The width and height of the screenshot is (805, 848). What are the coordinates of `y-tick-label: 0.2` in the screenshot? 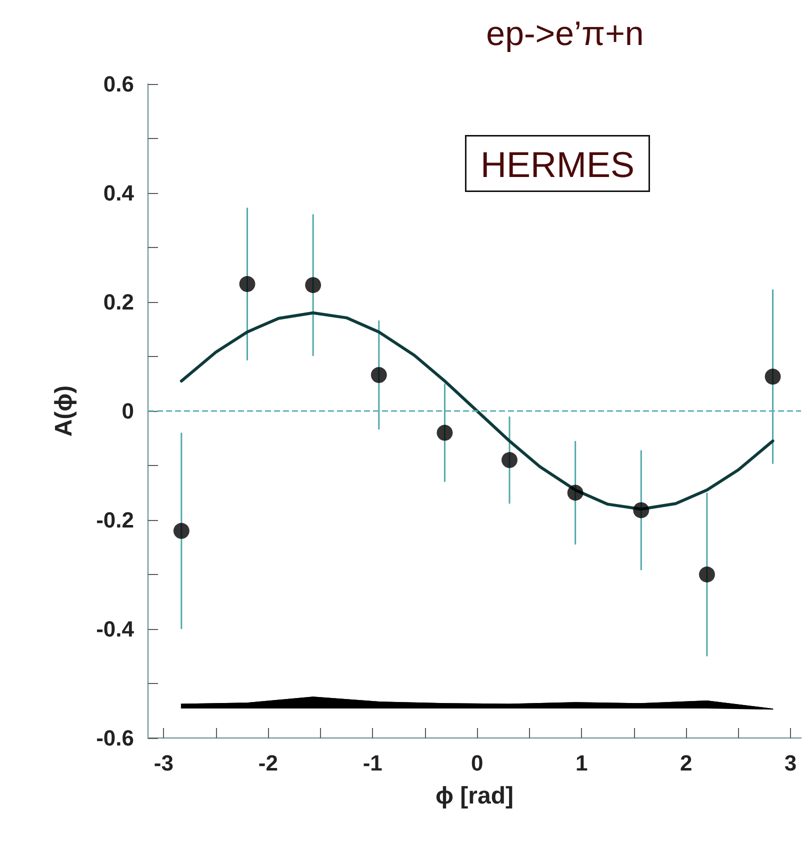 It's located at (118, 302).